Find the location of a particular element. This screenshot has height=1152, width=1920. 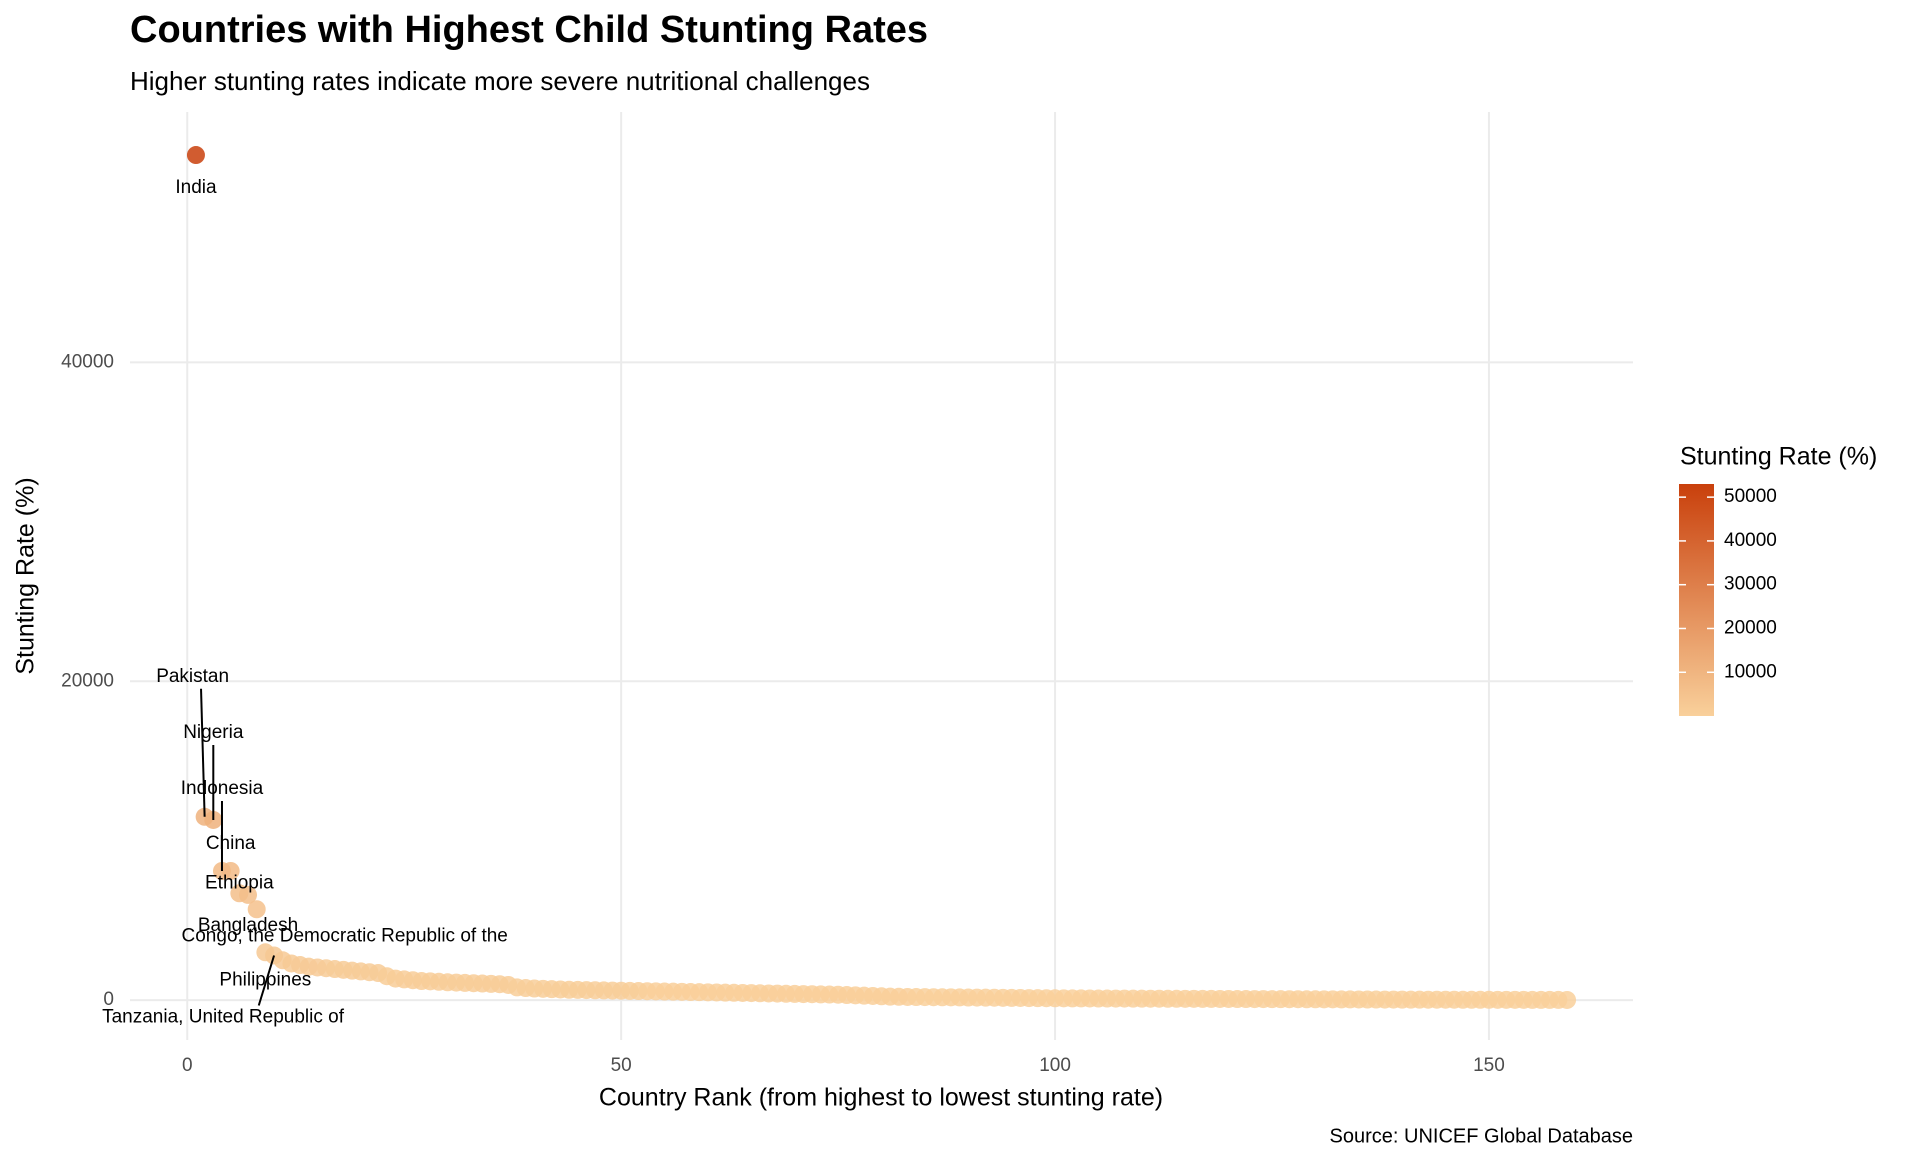

point-label: Congo, the Democratic Republic of the is located at coordinates (345, 935).